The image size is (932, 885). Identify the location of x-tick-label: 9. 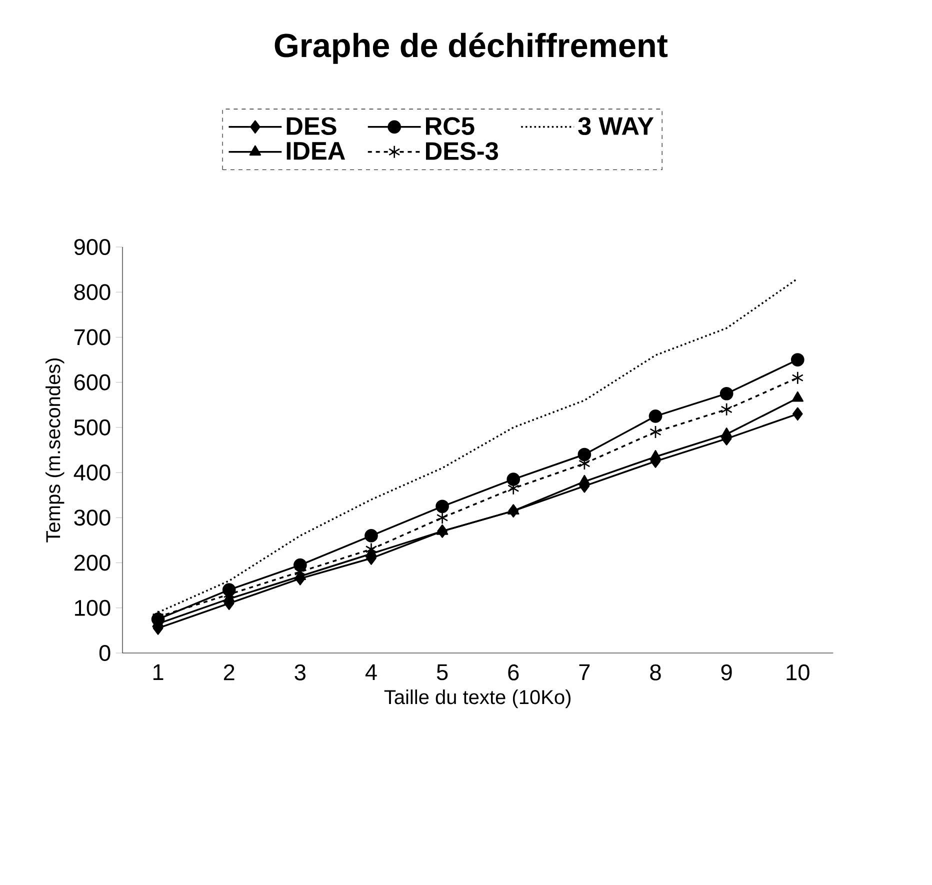
(726, 672).